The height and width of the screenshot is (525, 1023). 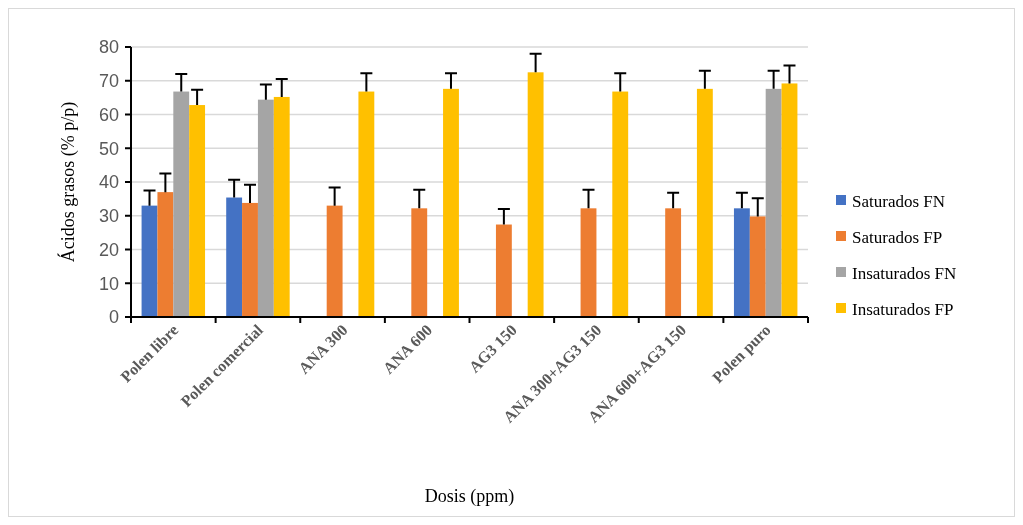 What do you see at coordinates (903, 309) in the screenshot?
I see `legend-label: Insaturados FP` at bounding box center [903, 309].